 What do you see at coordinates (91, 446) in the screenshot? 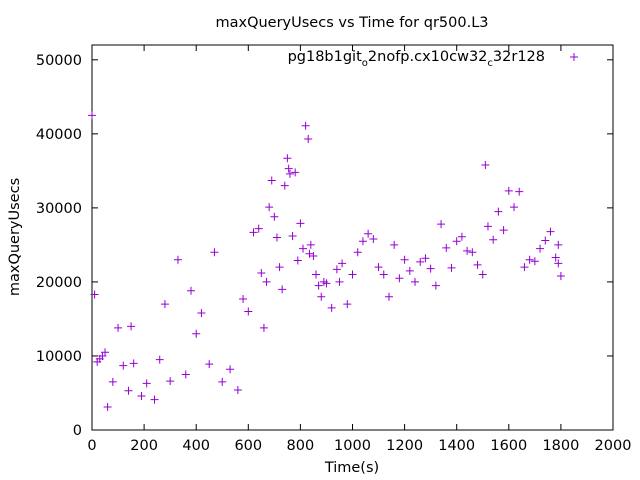
I see `x-tick-label: 0` at bounding box center [91, 446].